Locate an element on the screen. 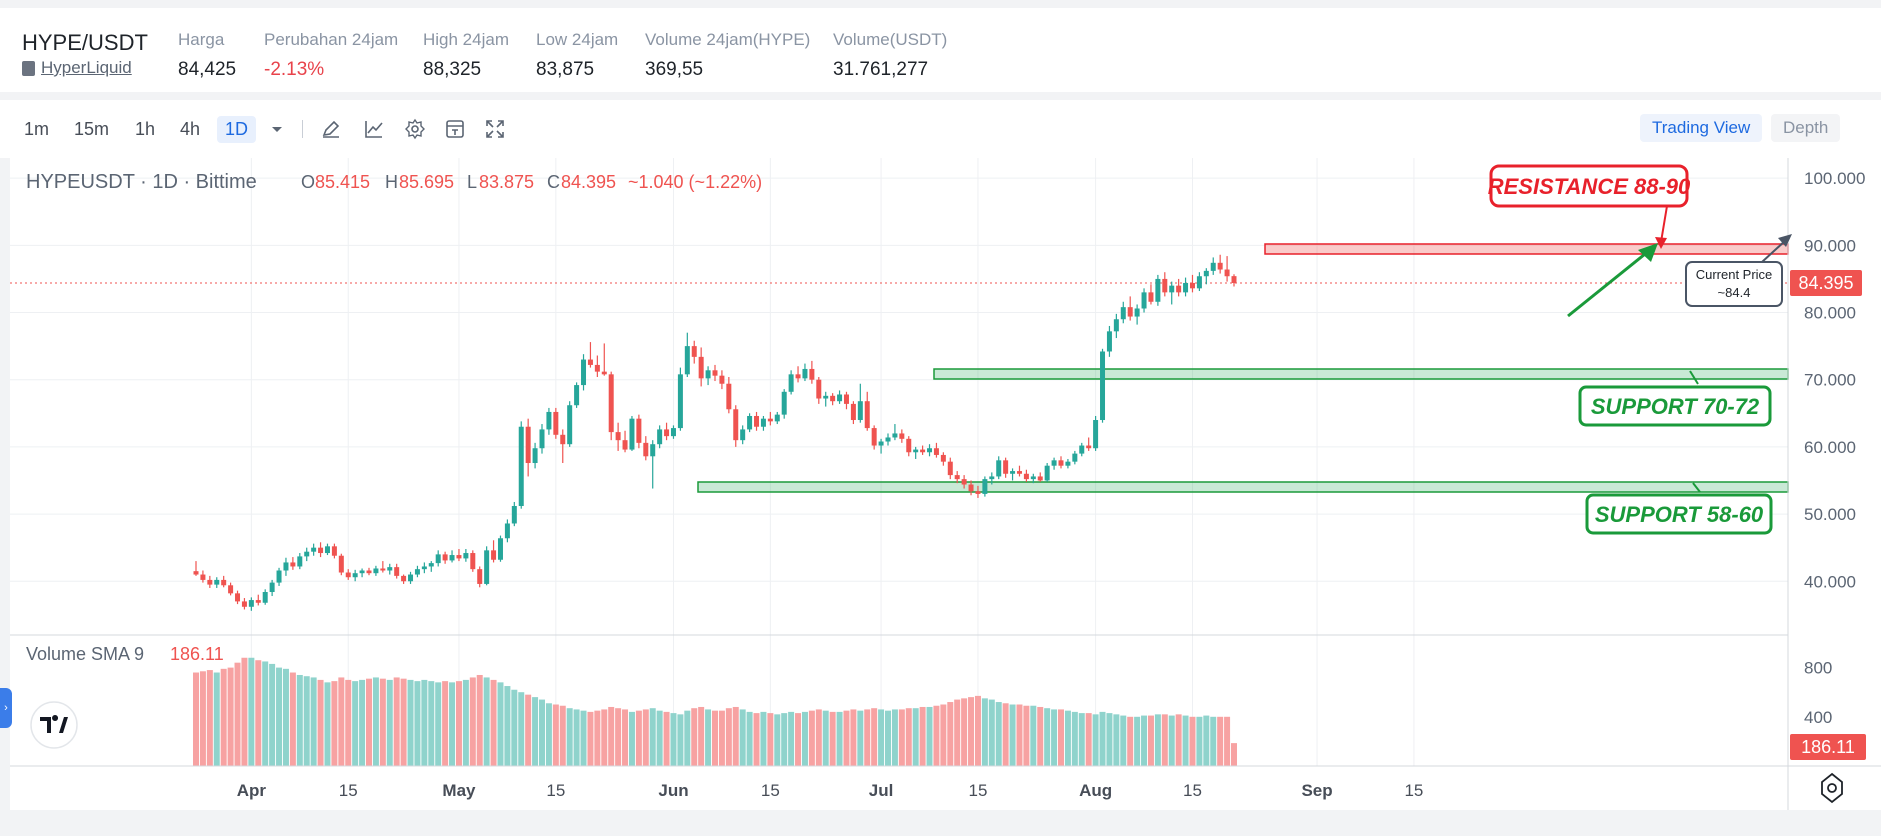 The image size is (1881, 836). exchange-link: HyperLiquid is located at coordinates (77, 68).